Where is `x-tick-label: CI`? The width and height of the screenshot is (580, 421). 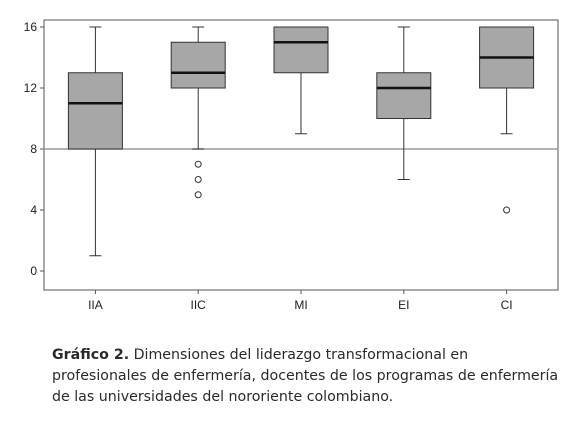
x-tick-label: CI is located at coordinates (507, 305).